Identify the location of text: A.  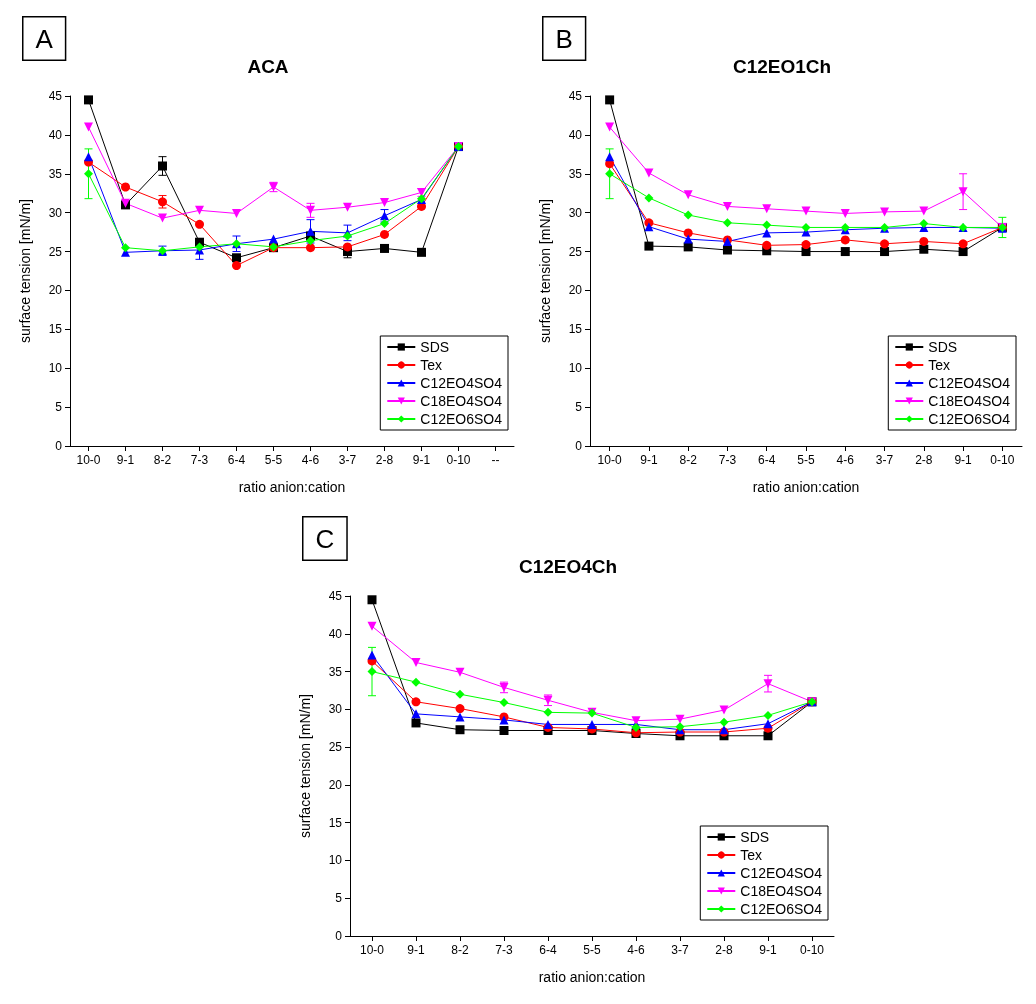
(44, 38).